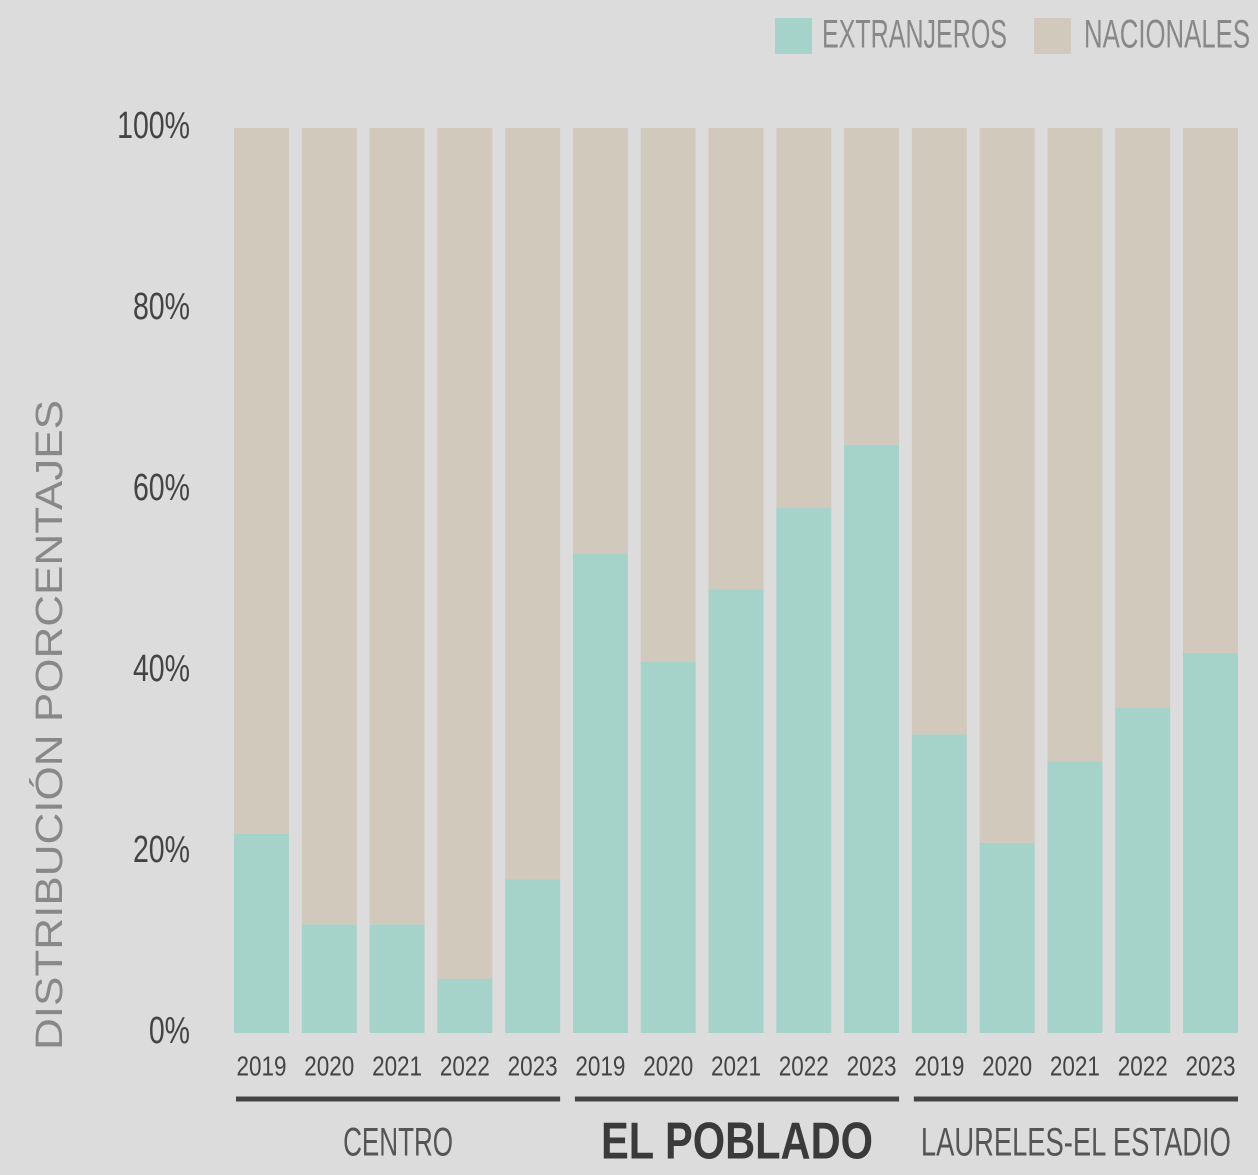 The width and height of the screenshot is (1258, 1175). I want to click on group-label: EL POBLADO, so click(737, 1142).